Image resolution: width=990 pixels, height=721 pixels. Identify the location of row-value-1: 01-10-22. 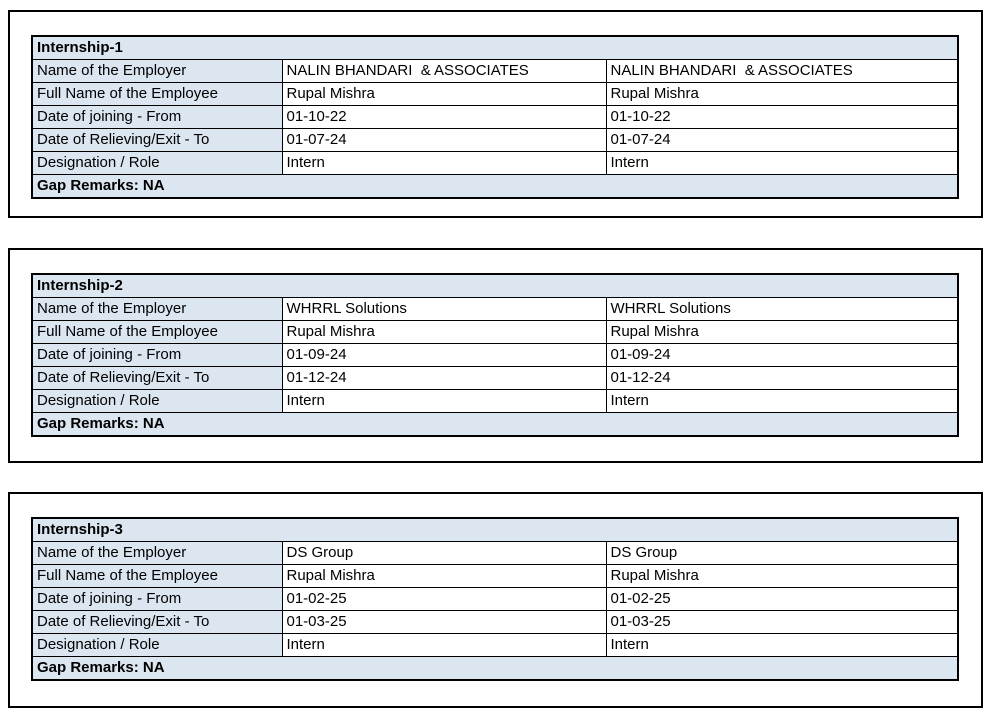
(444, 117).